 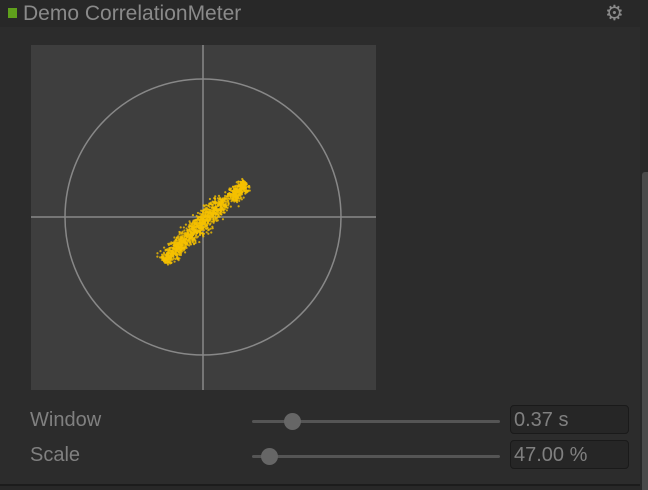 I want to click on window-field: 0.37 s, so click(x=569, y=419).